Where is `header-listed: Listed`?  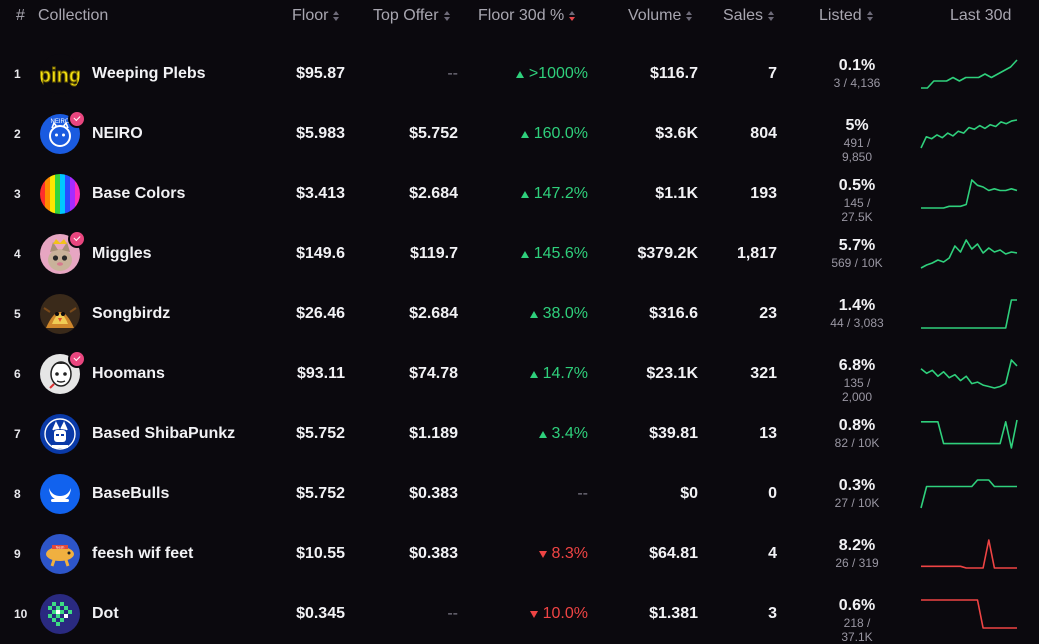 header-listed: Listed is located at coordinates (846, 16).